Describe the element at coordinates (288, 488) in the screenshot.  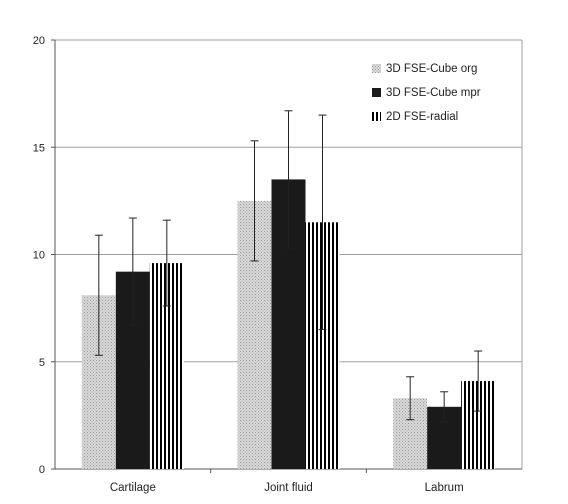
I see `category-label: Joint fluid` at that location.